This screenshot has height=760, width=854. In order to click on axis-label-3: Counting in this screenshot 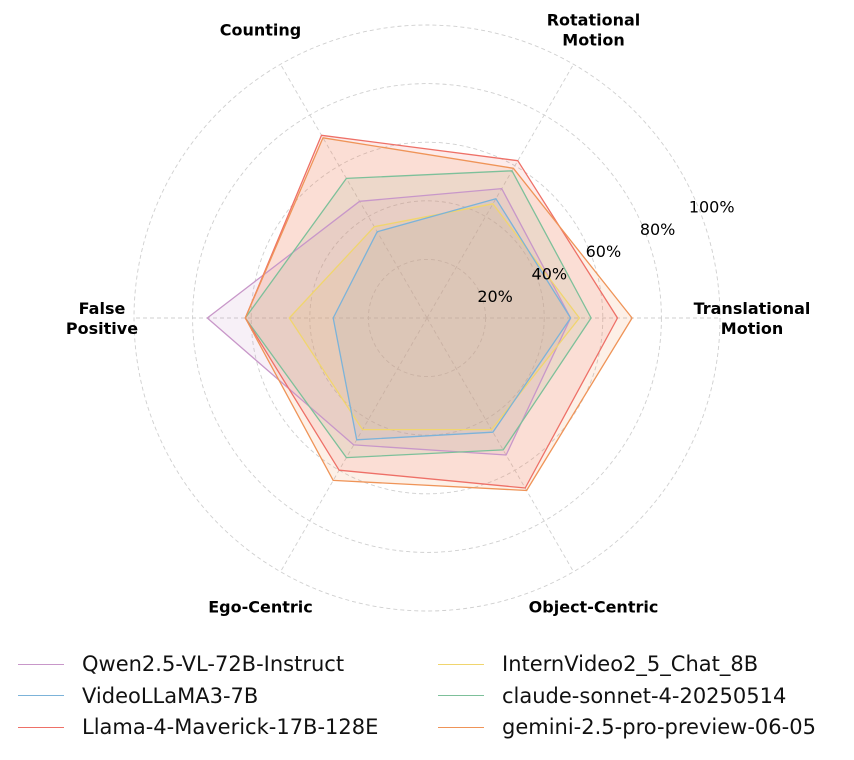, I will do `click(261, 30)`.